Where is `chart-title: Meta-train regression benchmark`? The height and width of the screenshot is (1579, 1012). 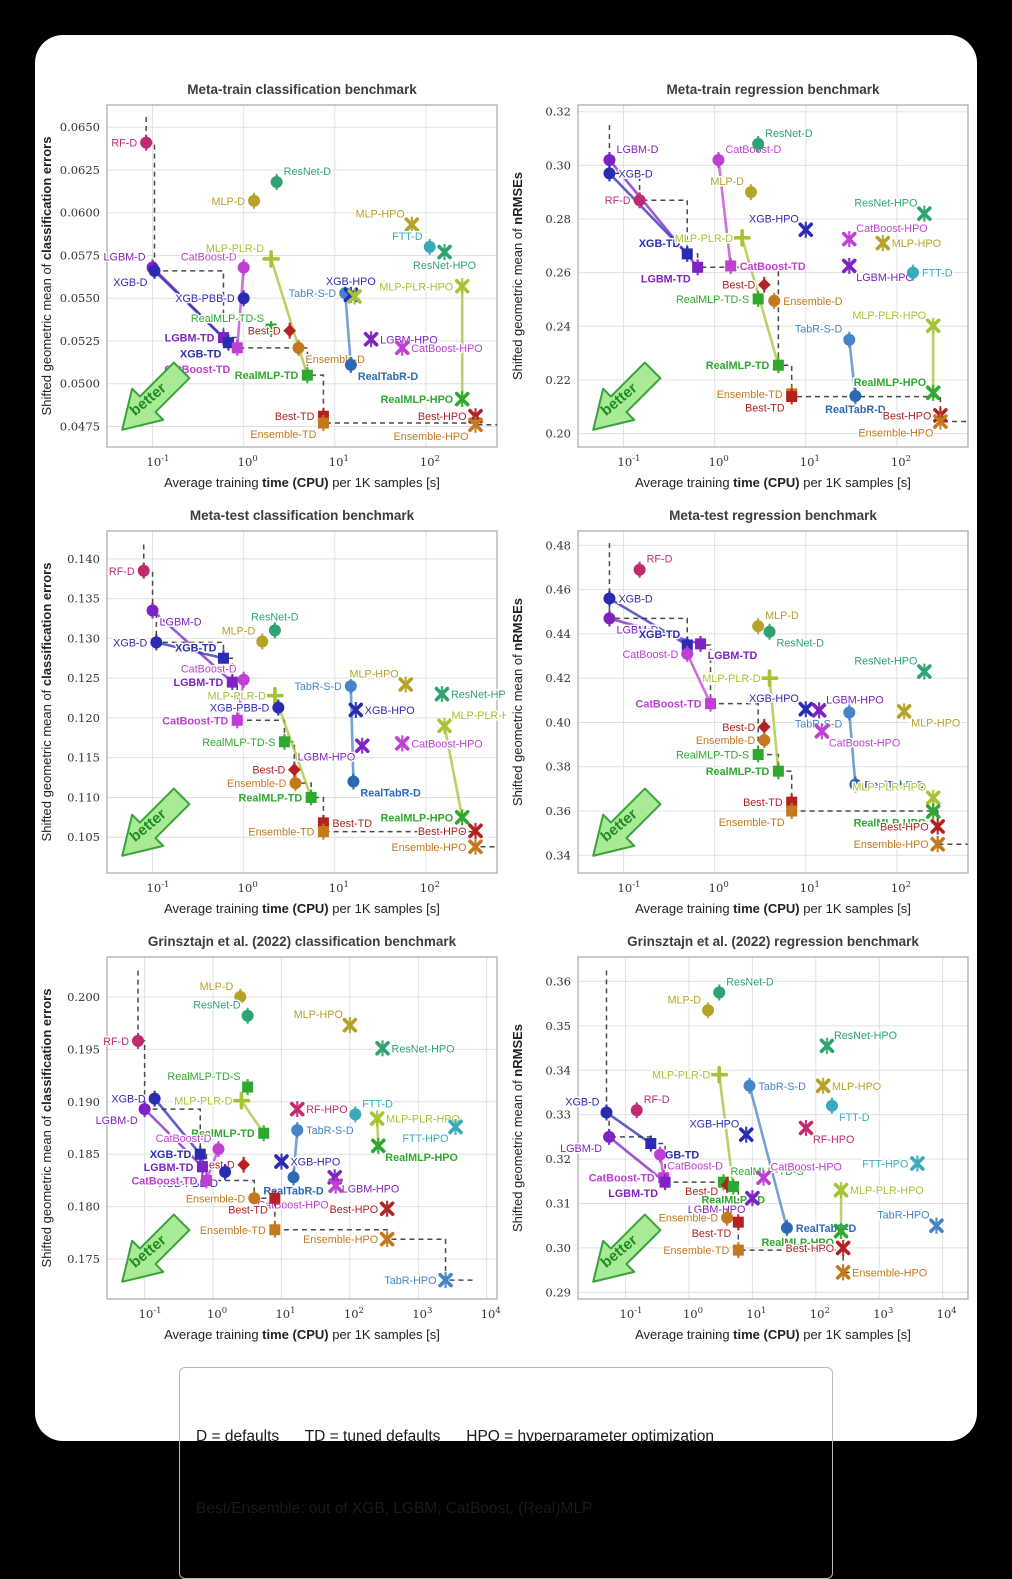 chart-title: Meta-train regression benchmark is located at coordinates (773, 89).